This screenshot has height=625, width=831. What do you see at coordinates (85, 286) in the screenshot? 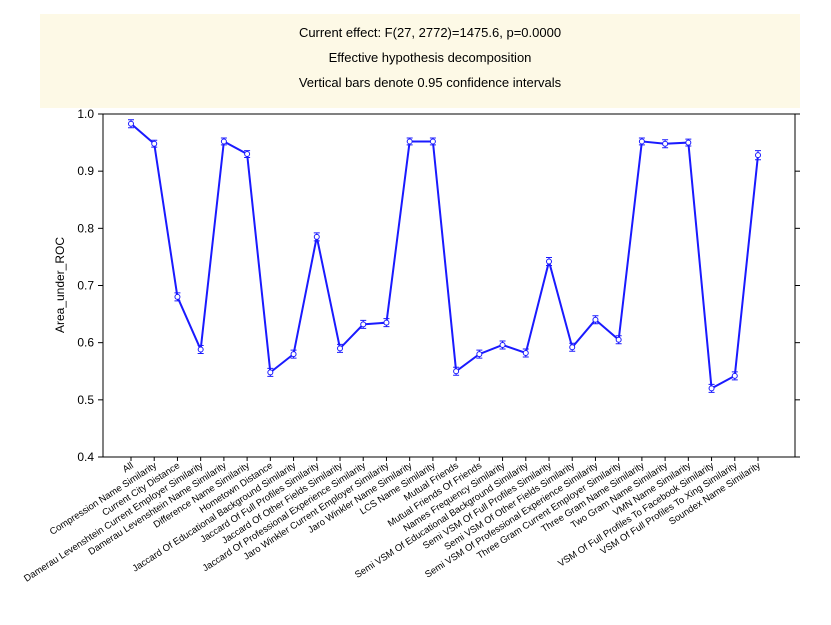
I see `y-tick-label: 0.7` at bounding box center [85, 286].